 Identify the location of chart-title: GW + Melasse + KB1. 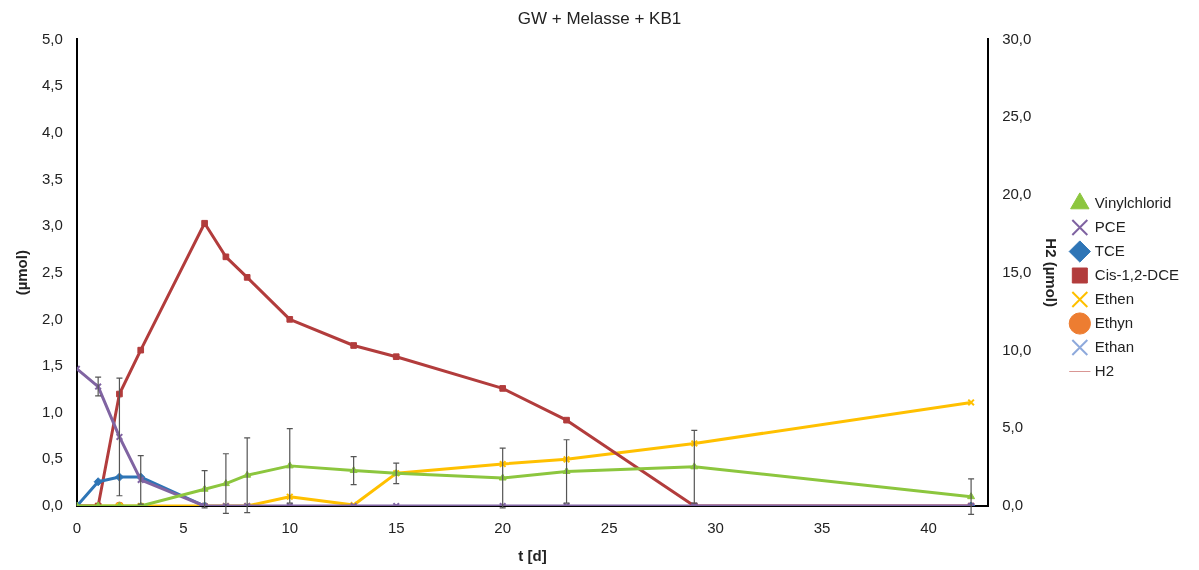
(599, 18).